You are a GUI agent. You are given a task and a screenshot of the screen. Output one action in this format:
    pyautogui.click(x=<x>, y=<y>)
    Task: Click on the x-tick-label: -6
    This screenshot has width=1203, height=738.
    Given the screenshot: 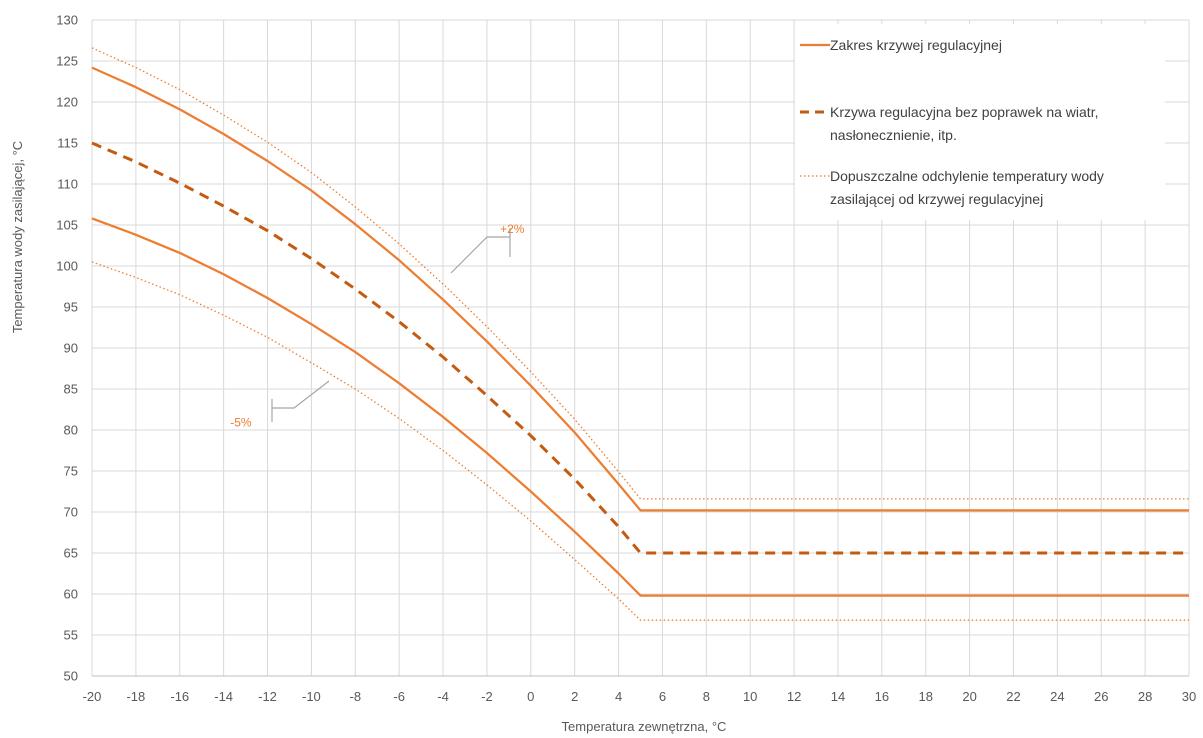 What is the action you would take?
    pyautogui.click(x=399, y=696)
    